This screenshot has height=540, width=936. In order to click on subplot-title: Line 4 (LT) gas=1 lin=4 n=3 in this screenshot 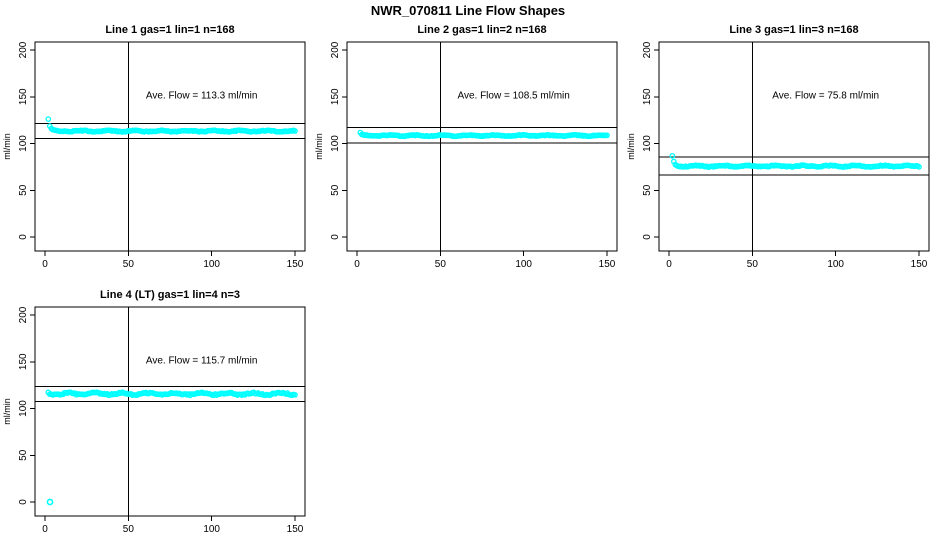, I will do `click(170, 295)`.